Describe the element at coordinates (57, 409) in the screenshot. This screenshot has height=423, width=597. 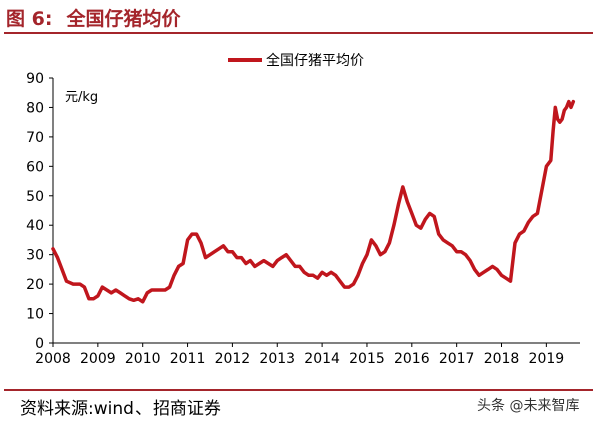
I see `source-prefix: 资料来源:` at that location.